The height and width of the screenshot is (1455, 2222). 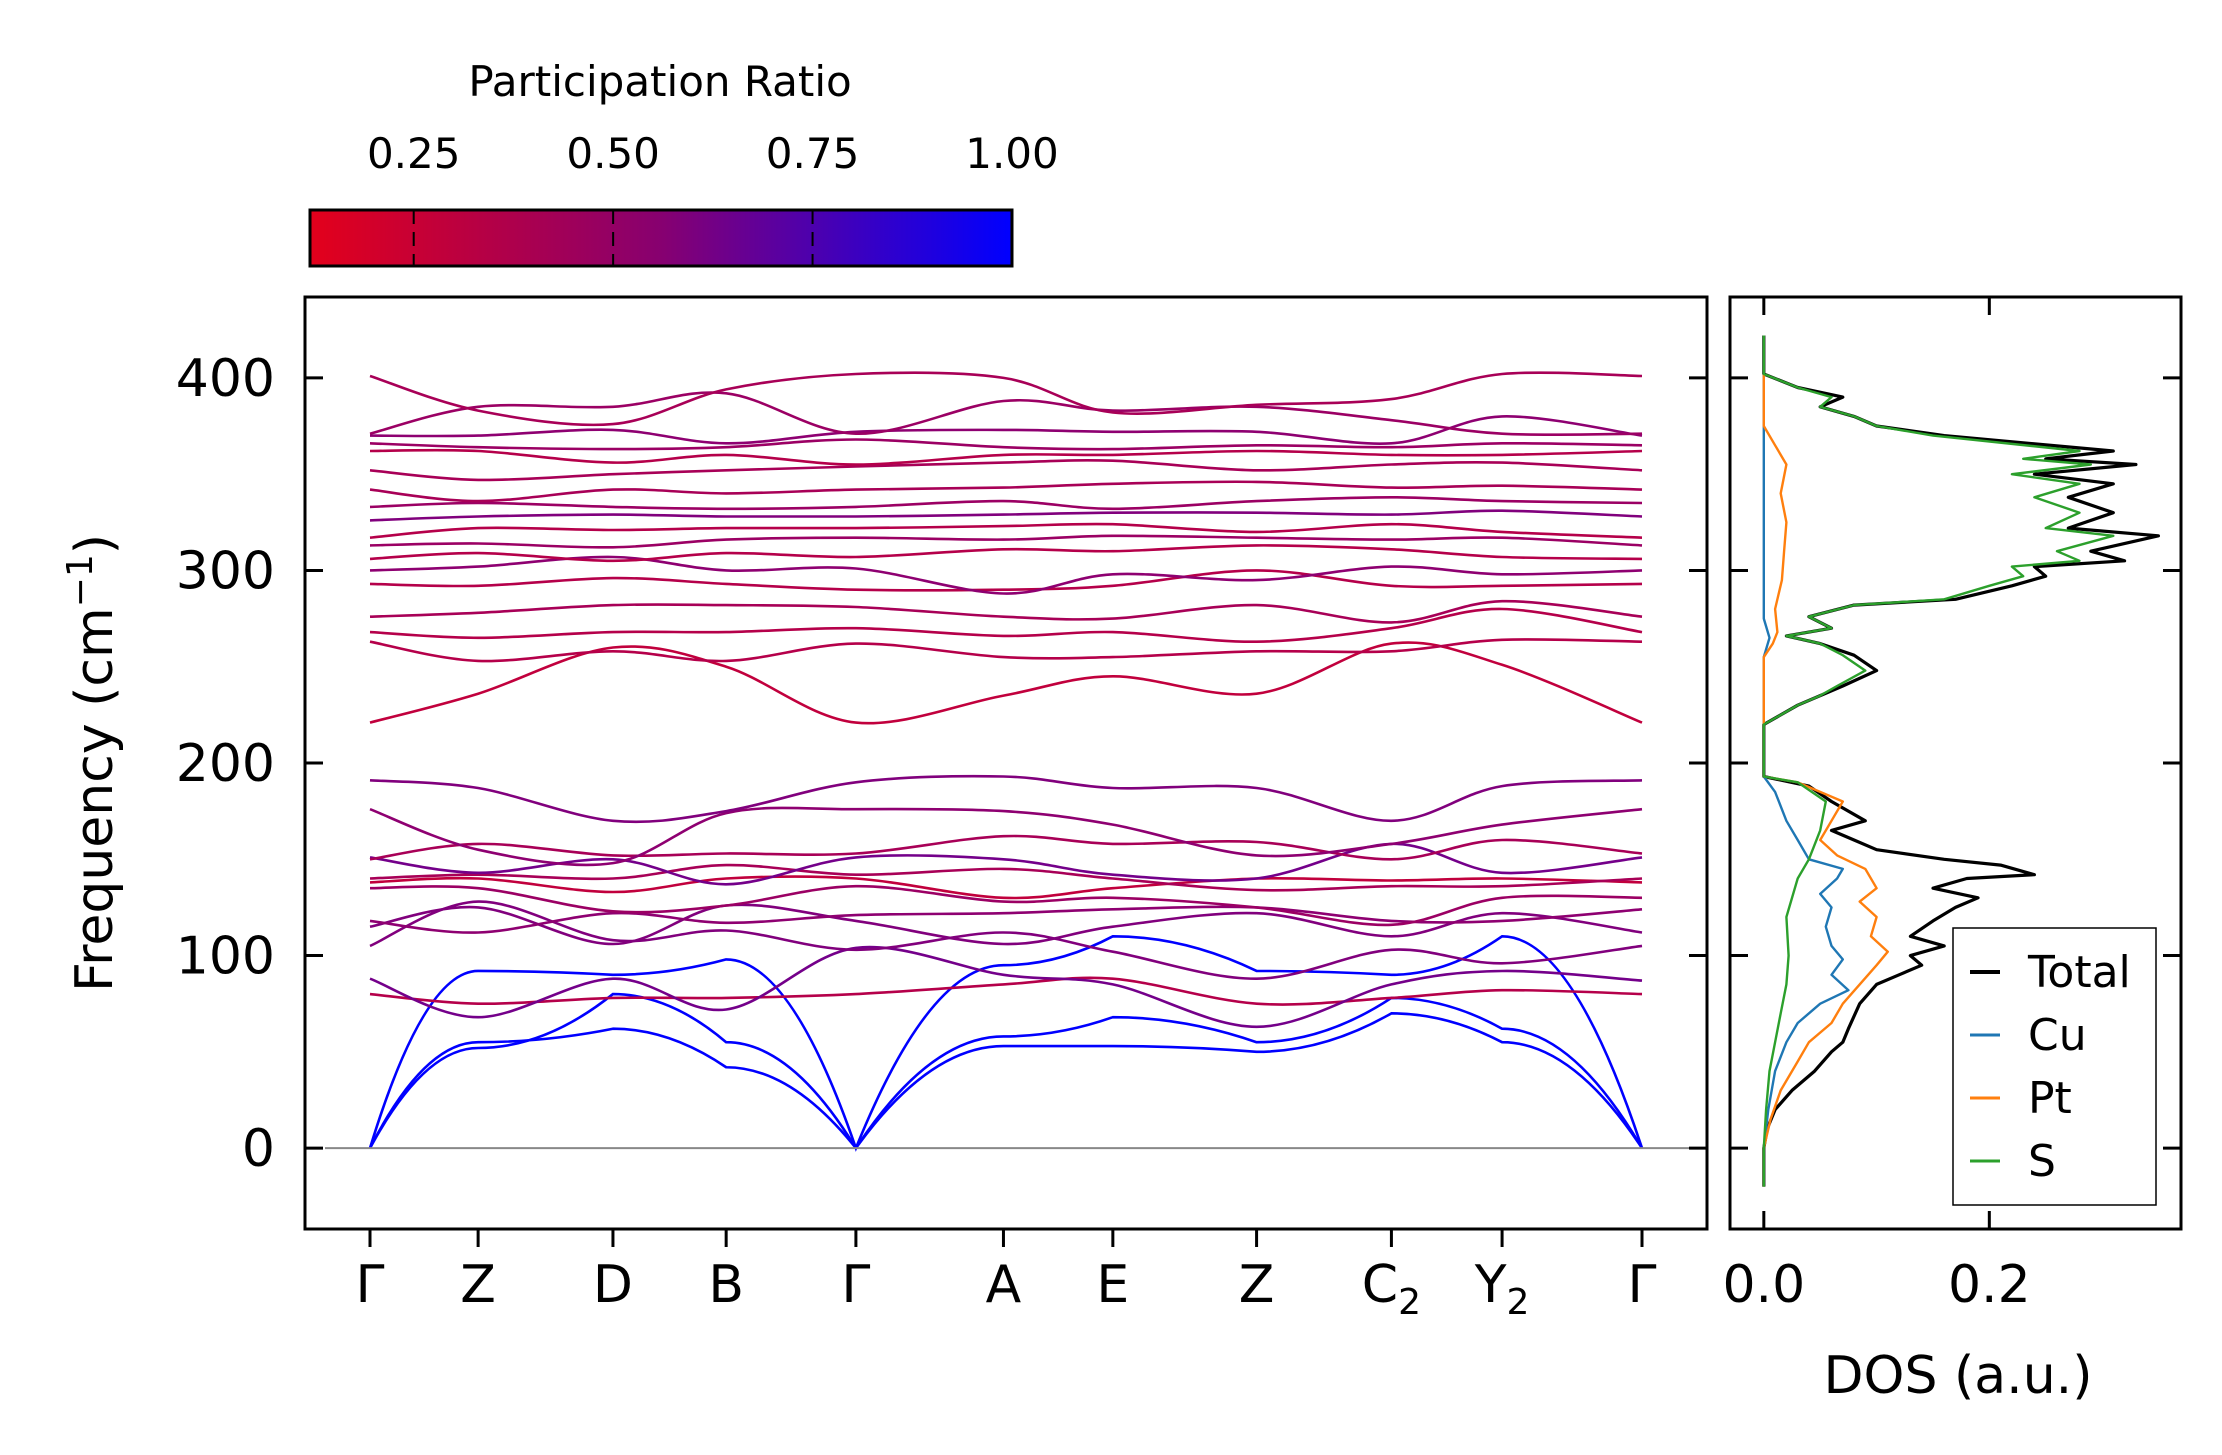 I want to click on legend-frame, so click(x=2054, y=1066).